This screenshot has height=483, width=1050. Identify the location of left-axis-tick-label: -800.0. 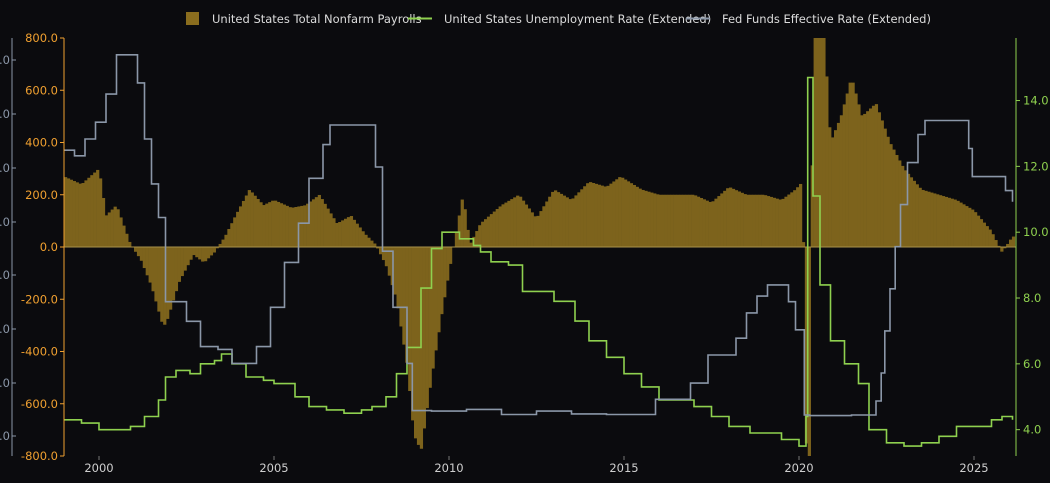
(39, 456).